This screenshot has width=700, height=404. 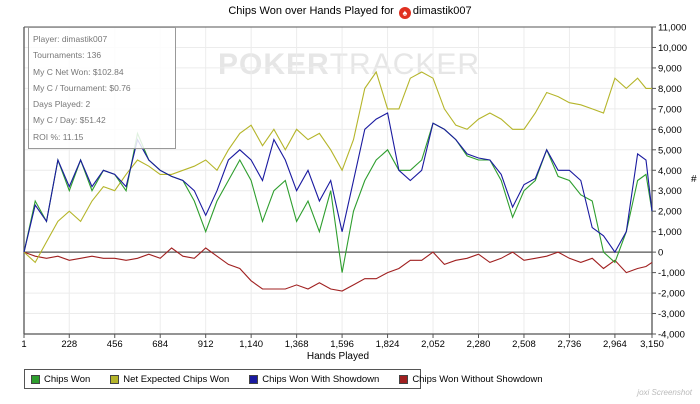 What do you see at coordinates (670, 171) in the screenshot?
I see `y-tick-label: 4,000` at bounding box center [670, 171].